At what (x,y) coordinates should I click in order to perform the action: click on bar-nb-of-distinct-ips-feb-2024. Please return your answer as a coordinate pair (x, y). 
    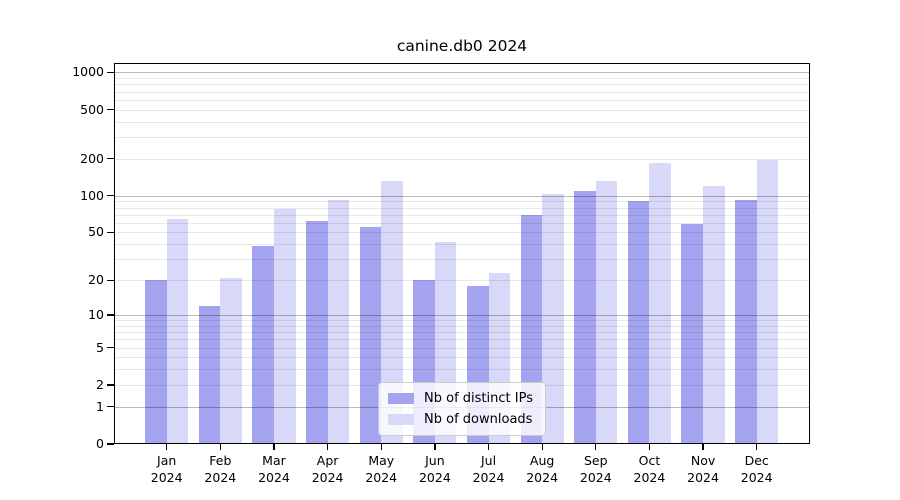
    Looking at the image, I should click on (209, 375).